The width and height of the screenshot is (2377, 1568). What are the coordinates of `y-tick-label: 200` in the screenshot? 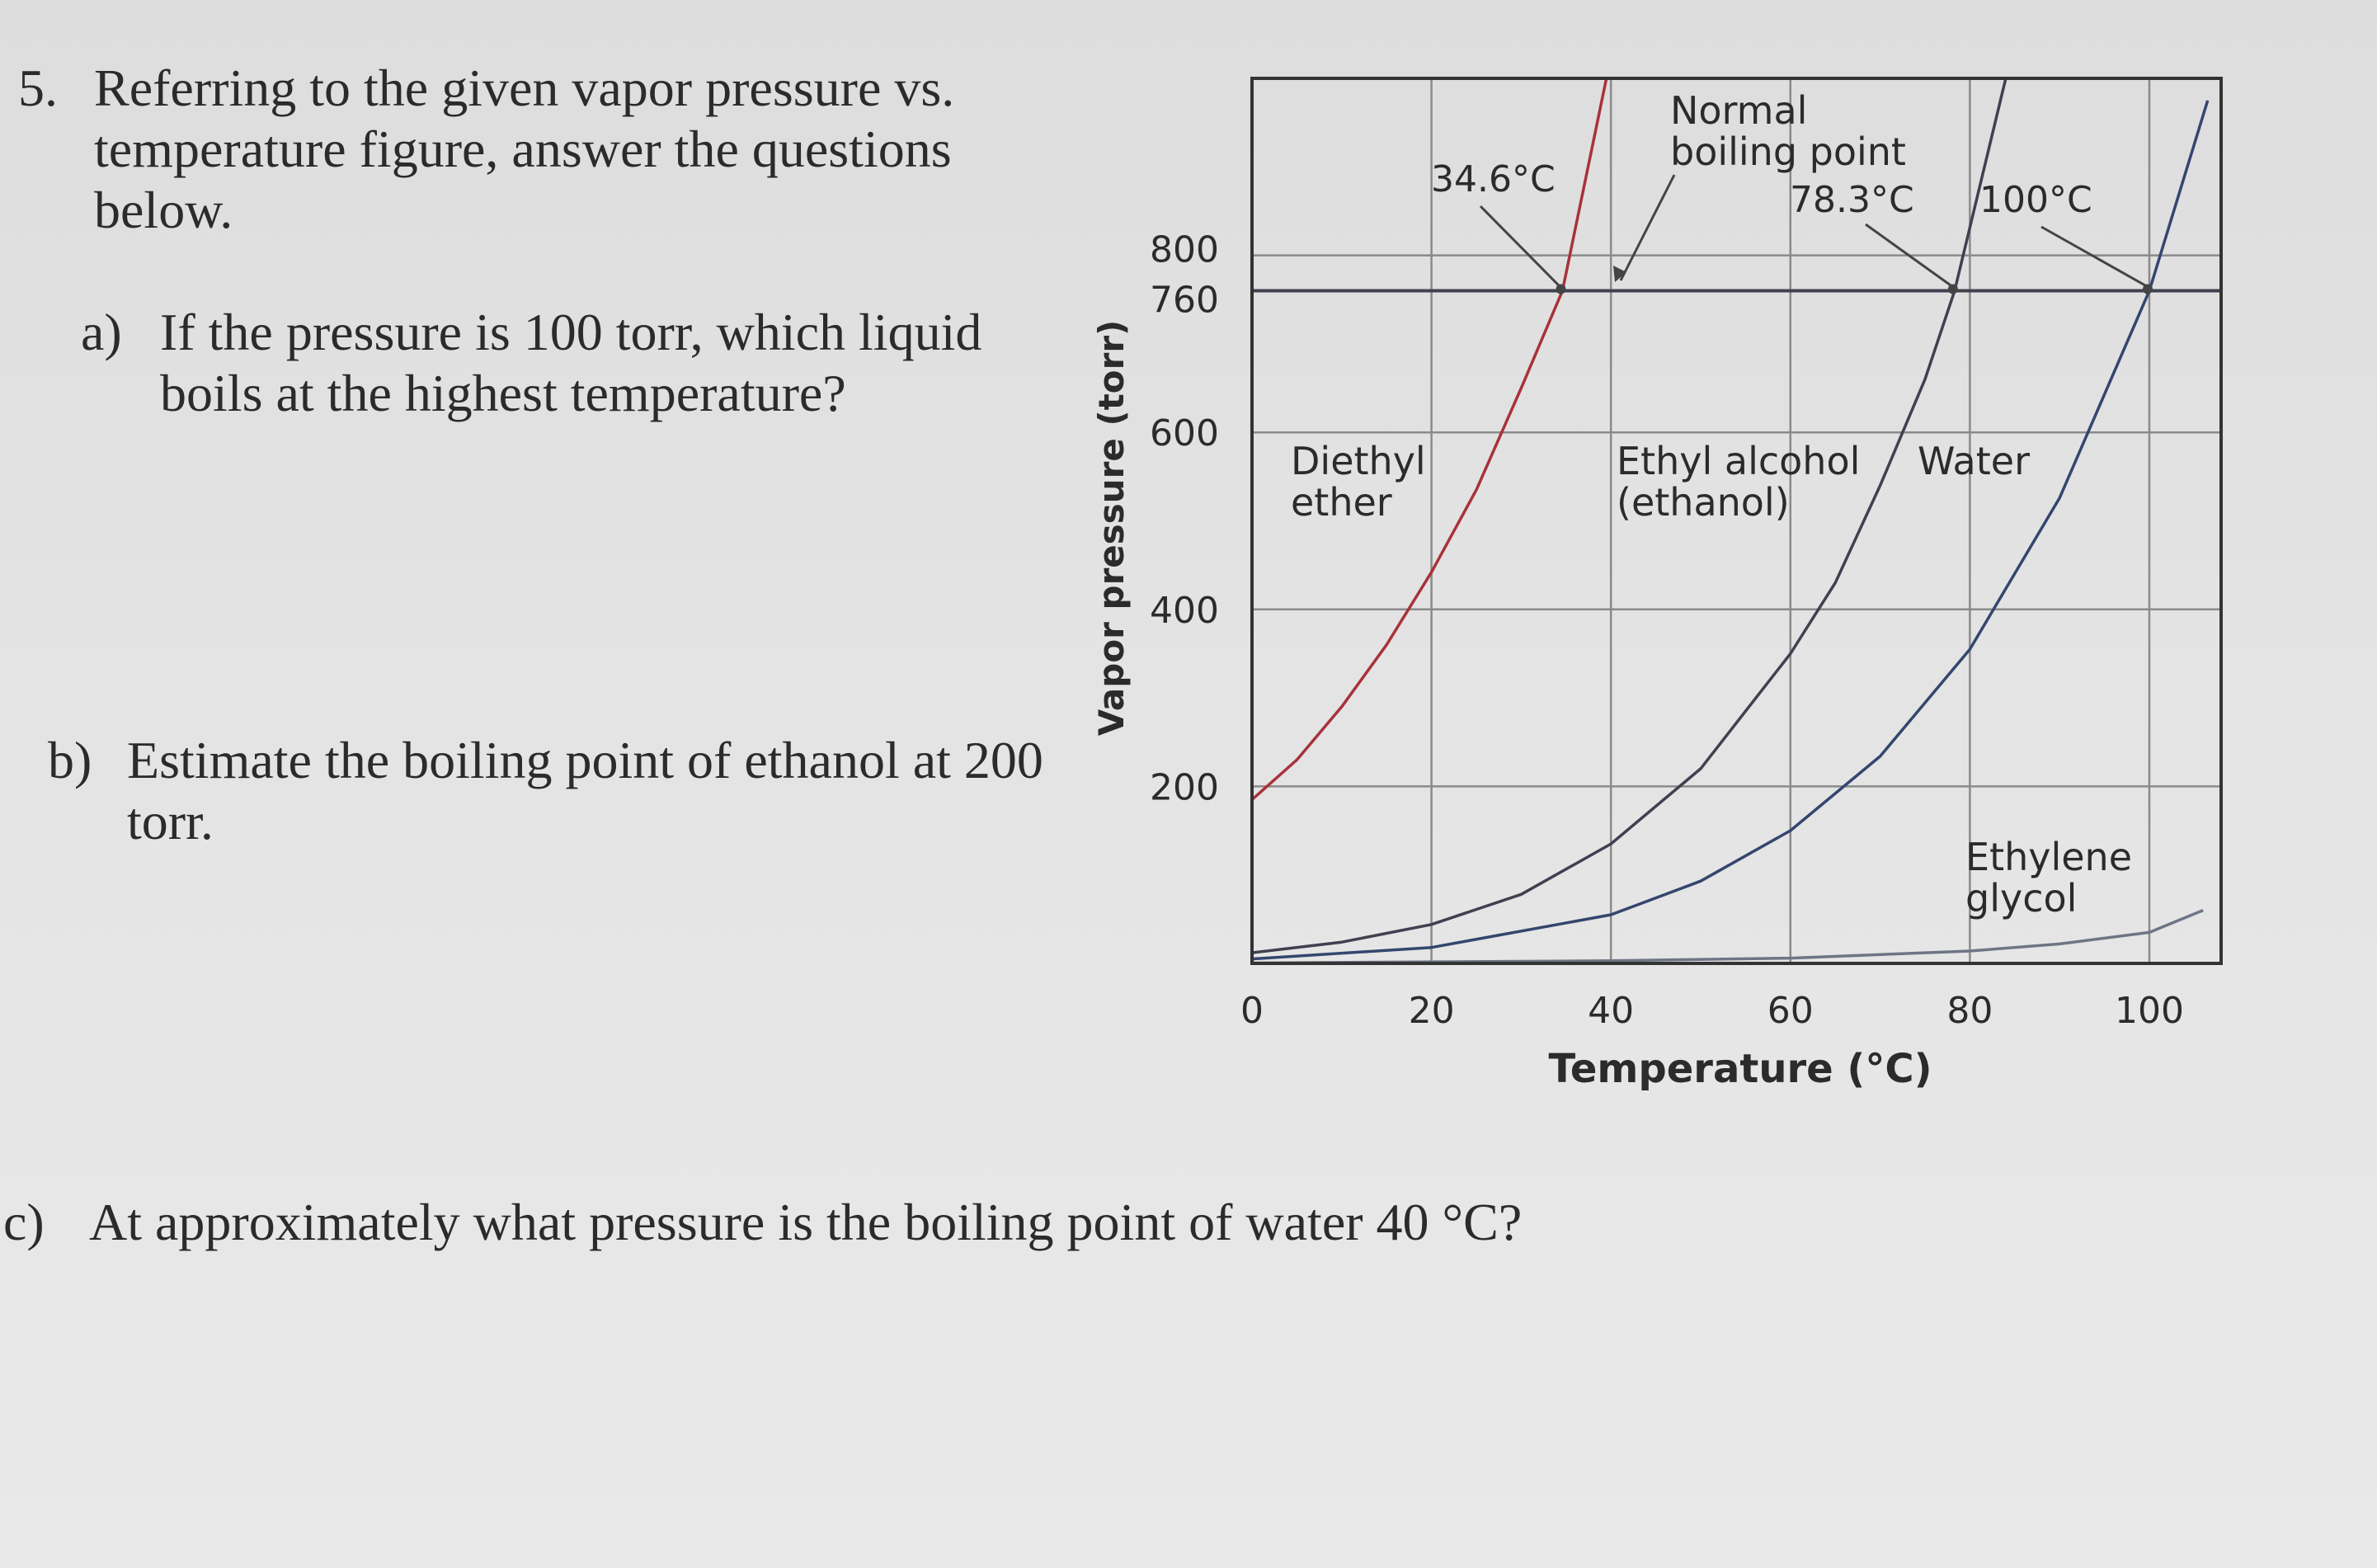 It's located at (1184, 787).